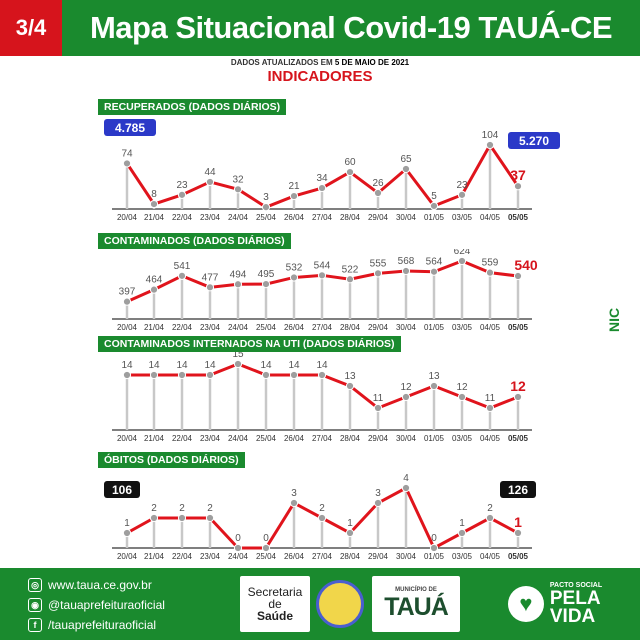 The image size is (640, 640). Describe the element at coordinates (350, 523) in the screenshot. I see `data-label-28/04: 1` at that location.